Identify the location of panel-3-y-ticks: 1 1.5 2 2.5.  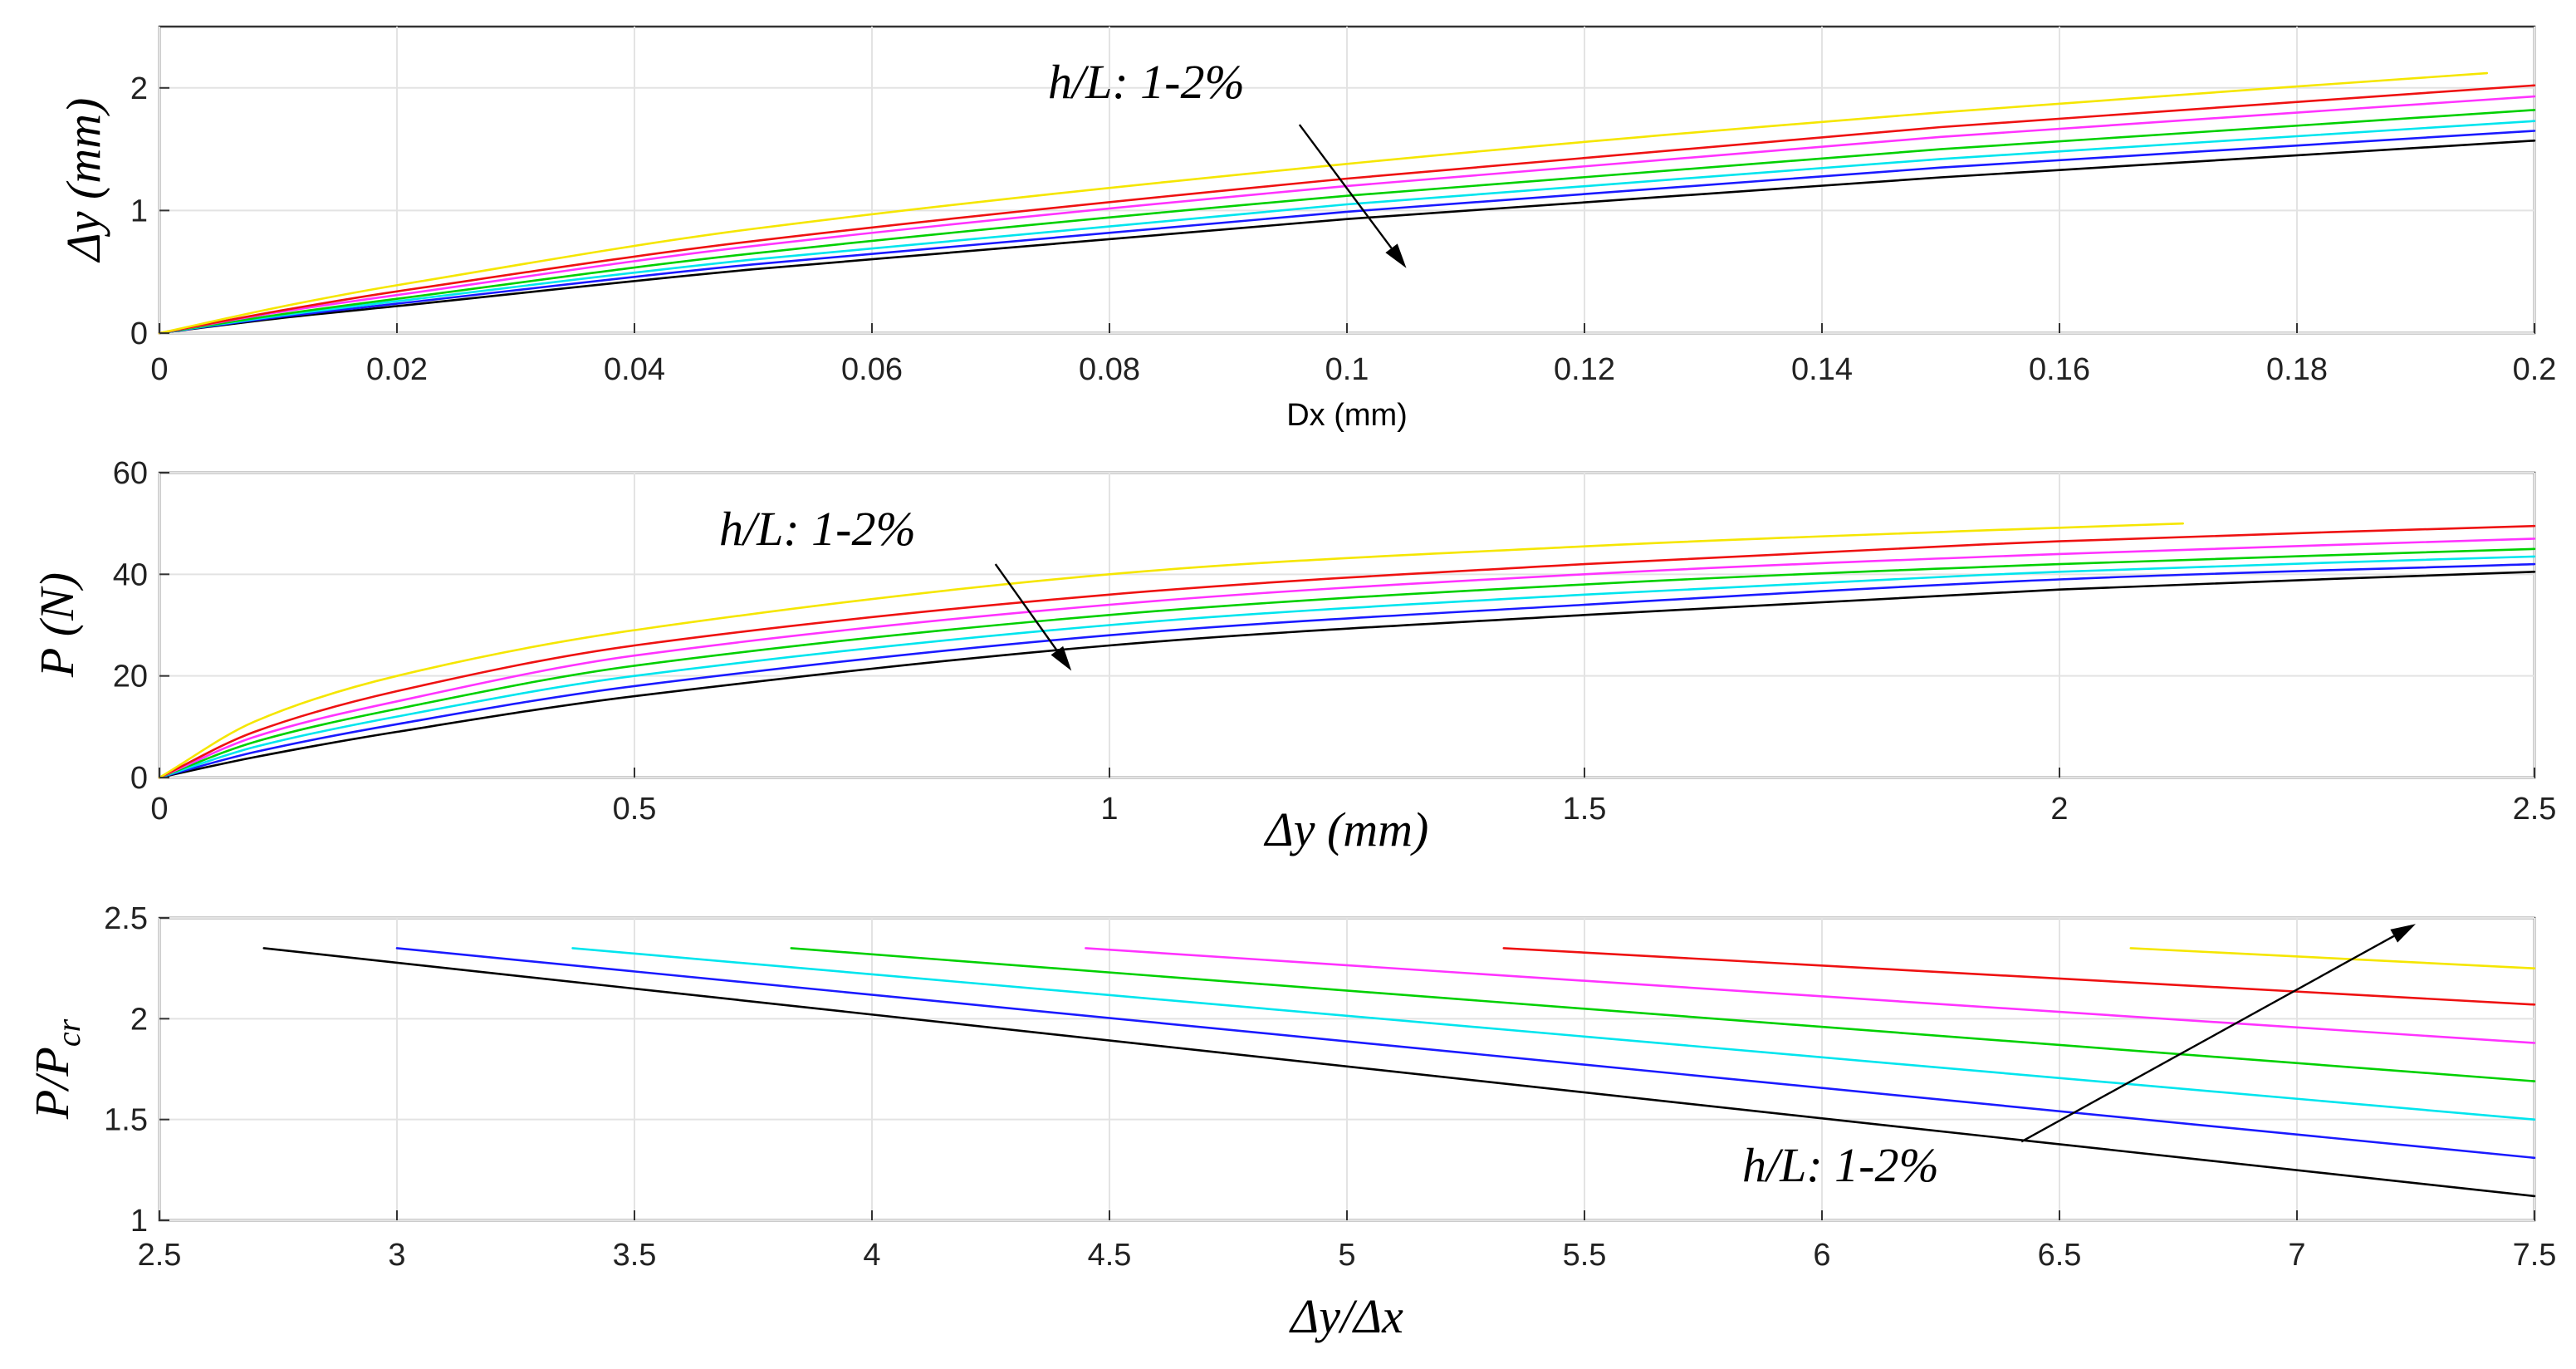
(136, 1070).